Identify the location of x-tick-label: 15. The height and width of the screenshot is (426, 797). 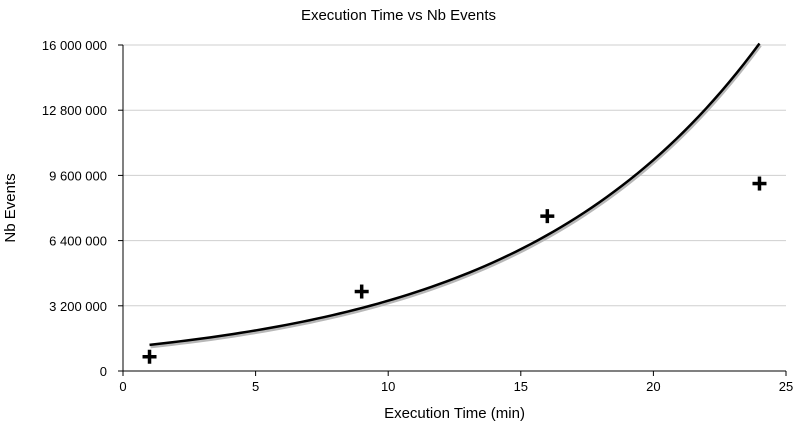
(521, 386).